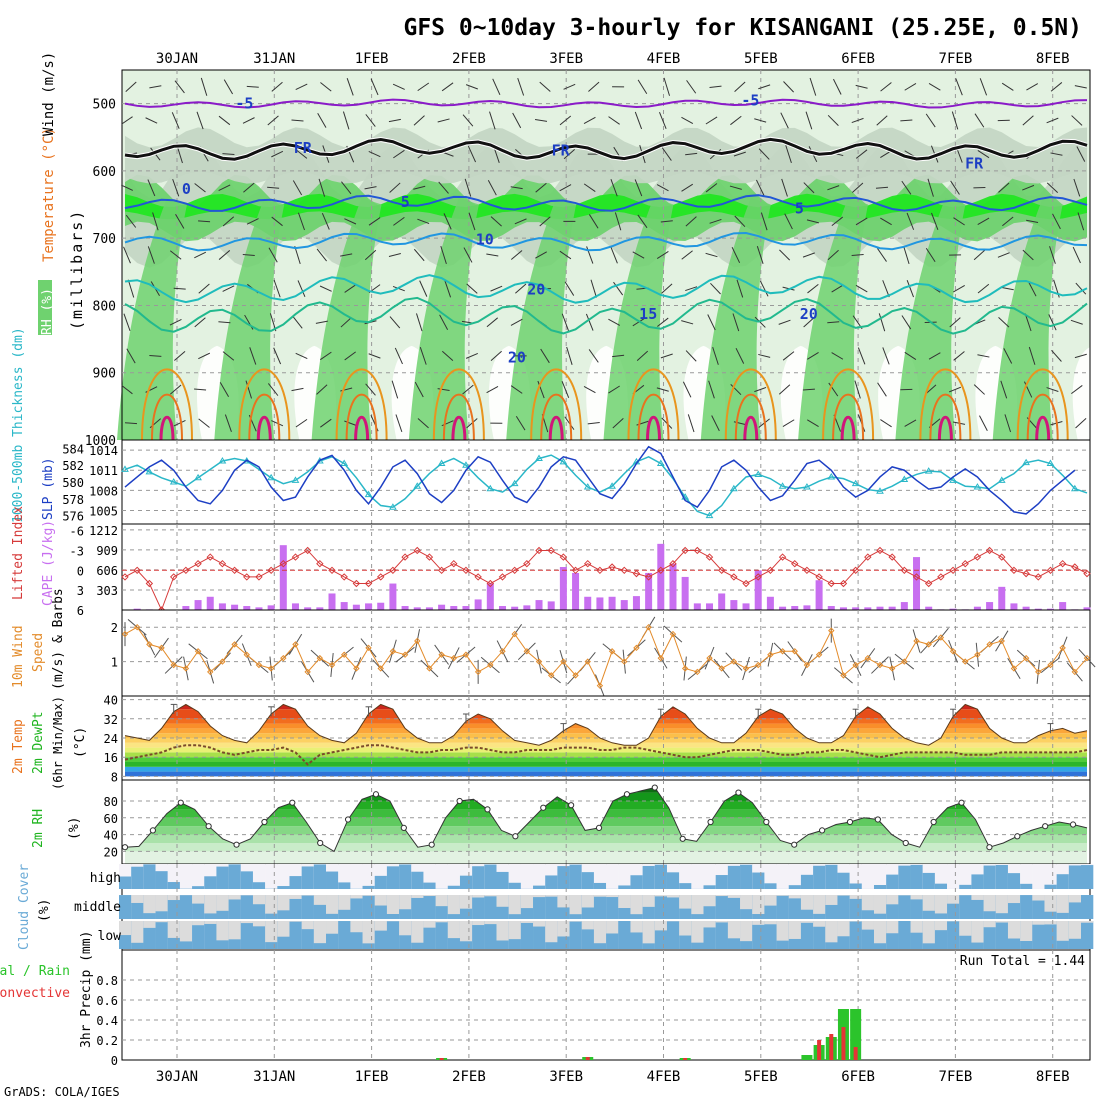 The height and width of the screenshot is (1100, 1100). I want to click on lifted-index-label: Lifted Index, so click(18, 553).